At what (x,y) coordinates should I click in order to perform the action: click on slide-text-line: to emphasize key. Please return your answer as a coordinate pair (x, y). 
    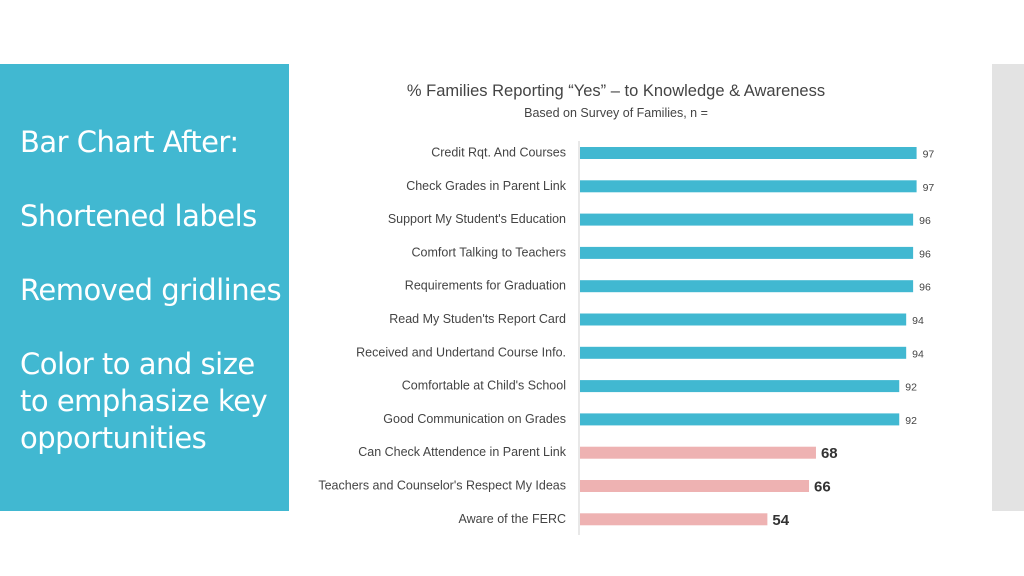
    Looking at the image, I should click on (144, 401).